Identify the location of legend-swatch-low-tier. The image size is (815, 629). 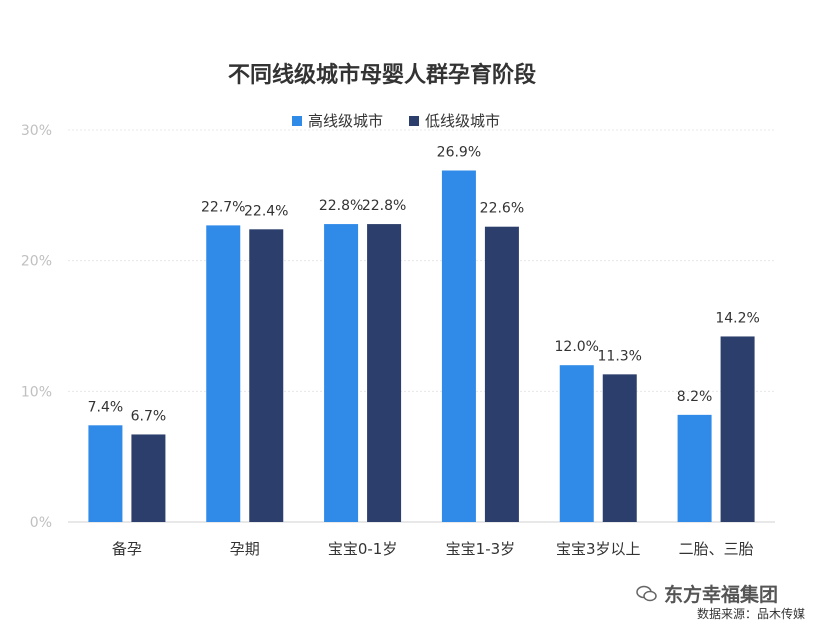
(414, 120).